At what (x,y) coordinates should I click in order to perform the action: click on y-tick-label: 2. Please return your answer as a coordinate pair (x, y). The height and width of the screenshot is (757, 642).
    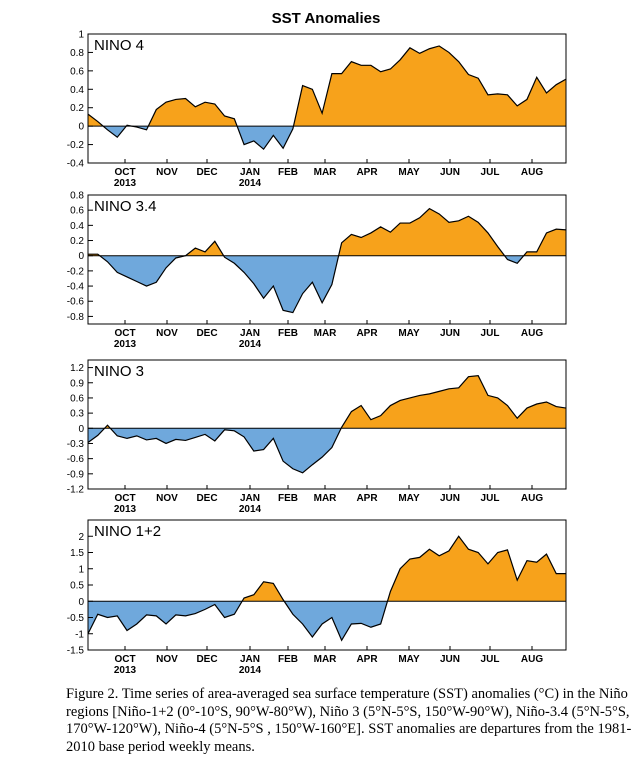
    Looking at the image, I should click on (81, 537).